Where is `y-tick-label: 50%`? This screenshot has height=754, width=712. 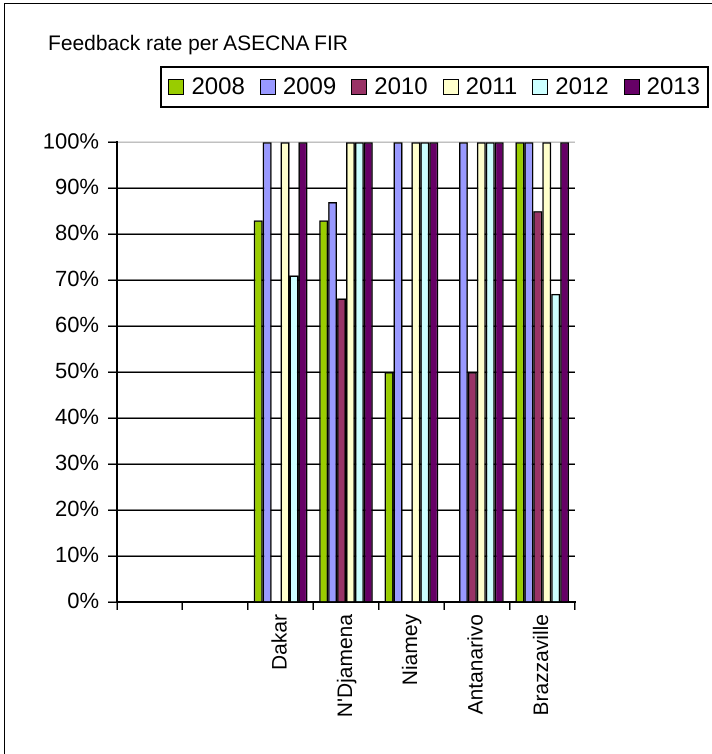 y-tick-label: 50% is located at coordinates (76, 371).